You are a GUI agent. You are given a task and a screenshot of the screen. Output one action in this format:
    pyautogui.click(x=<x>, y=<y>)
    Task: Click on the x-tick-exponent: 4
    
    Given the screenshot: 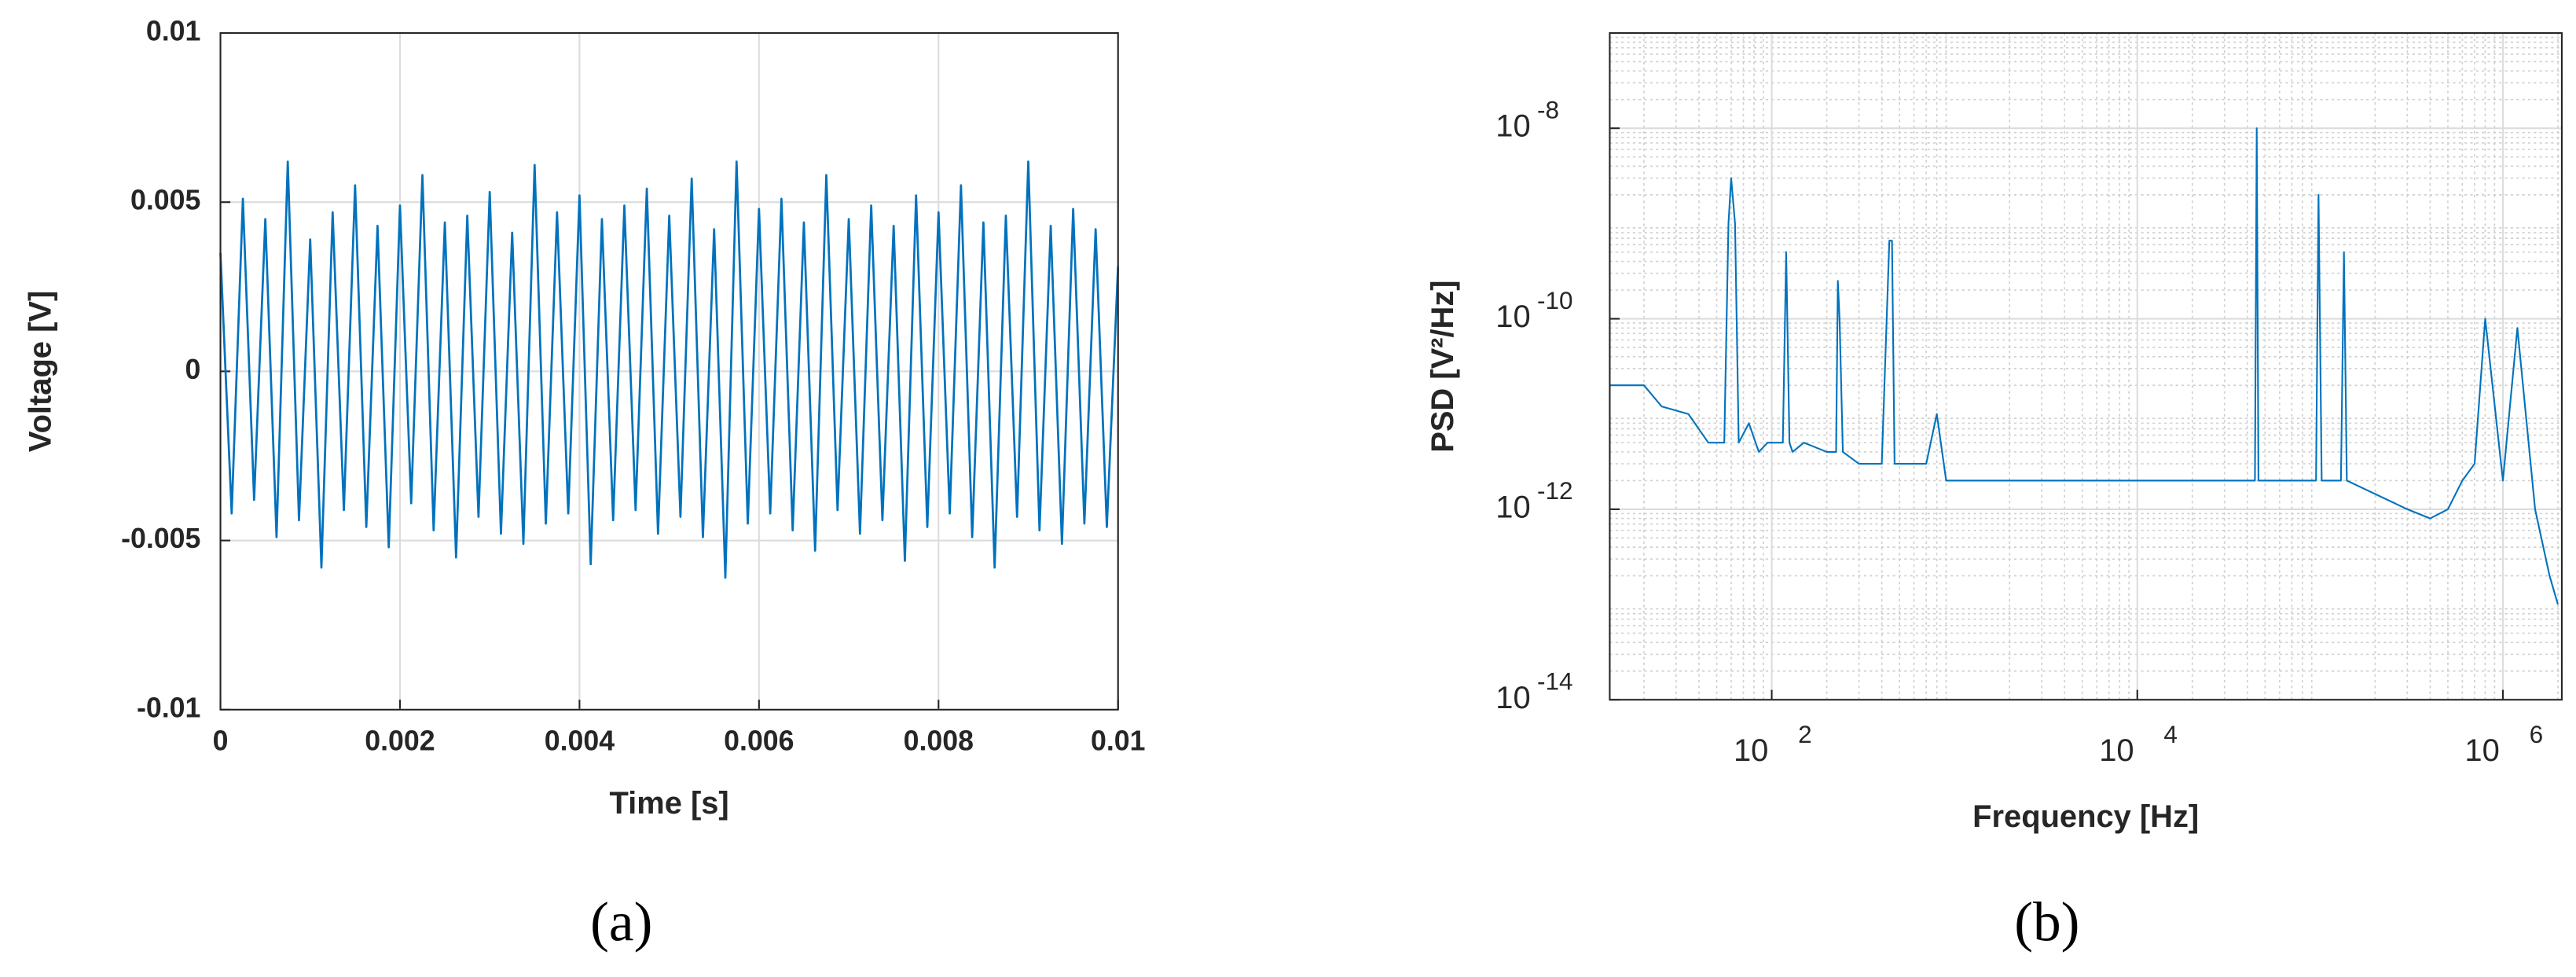 What is the action you would take?
    pyautogui.click(x=2170, y=734)
    